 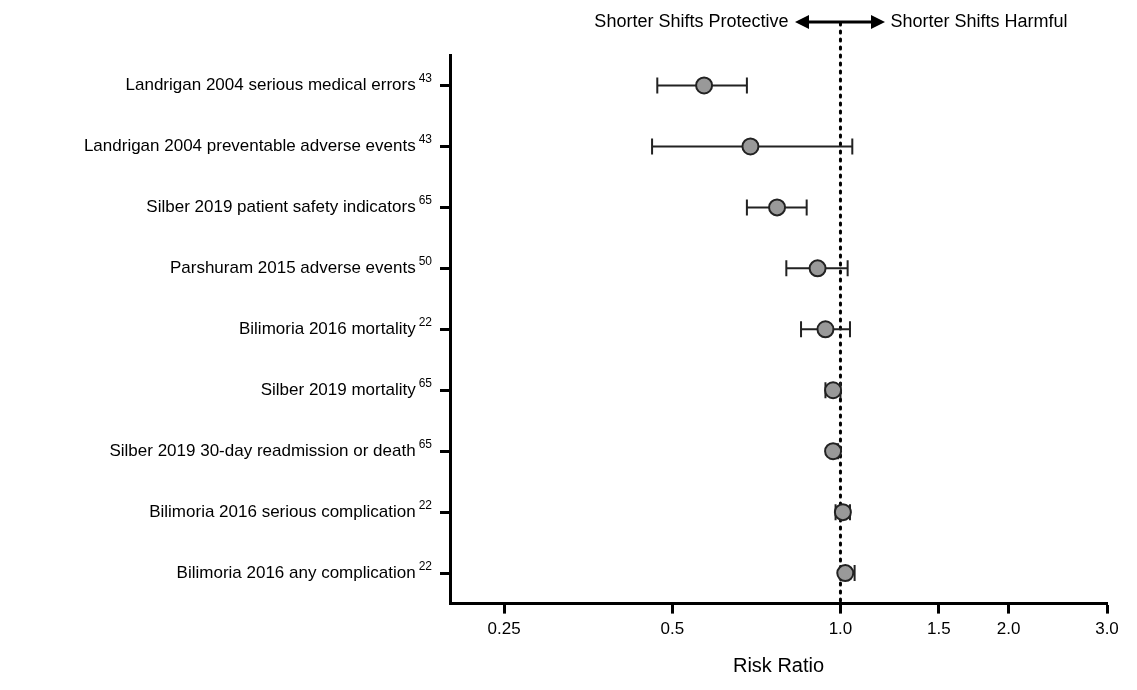 I want to click on x-tick-label: 1.0, so click(x=840, y=629).